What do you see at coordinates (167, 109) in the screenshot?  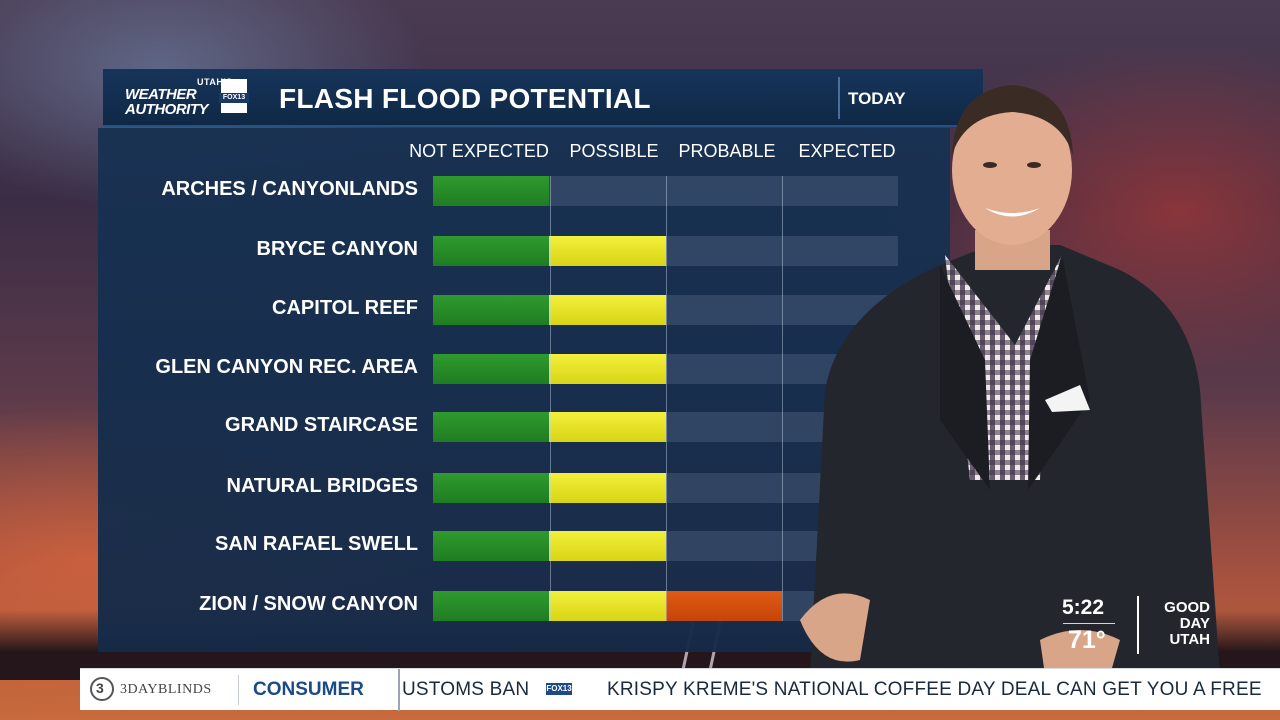 I see `logo-text-authority: AUTHORITY` at bounding box center [167, 109].